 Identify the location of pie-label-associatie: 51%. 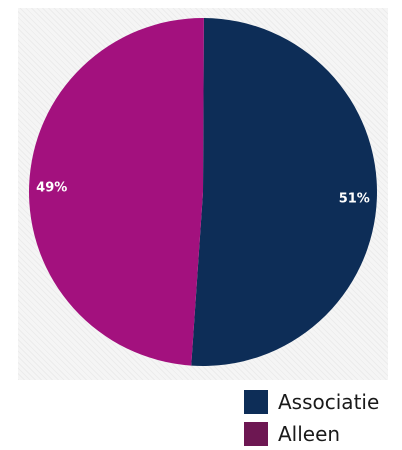
(354, 199).